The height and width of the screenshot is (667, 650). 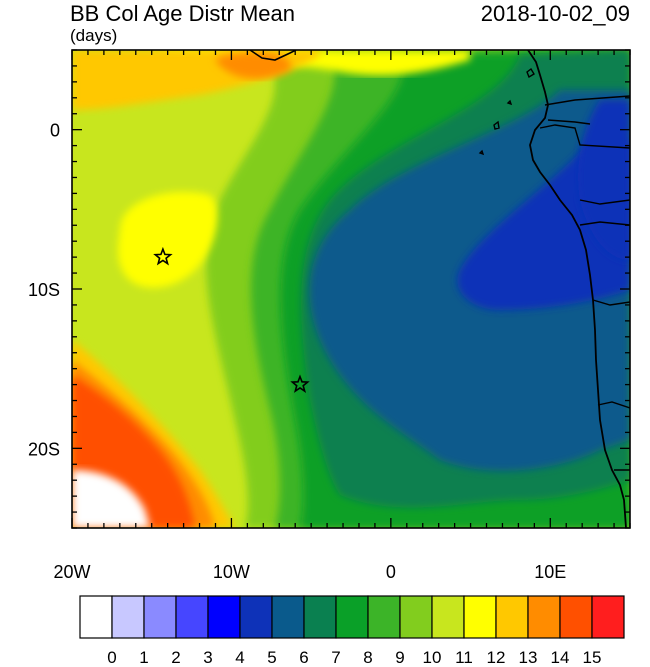 What do you see at coordinates (584, 283) in the screenshot?
I see `country-borders` at bounding box center [584, 283].